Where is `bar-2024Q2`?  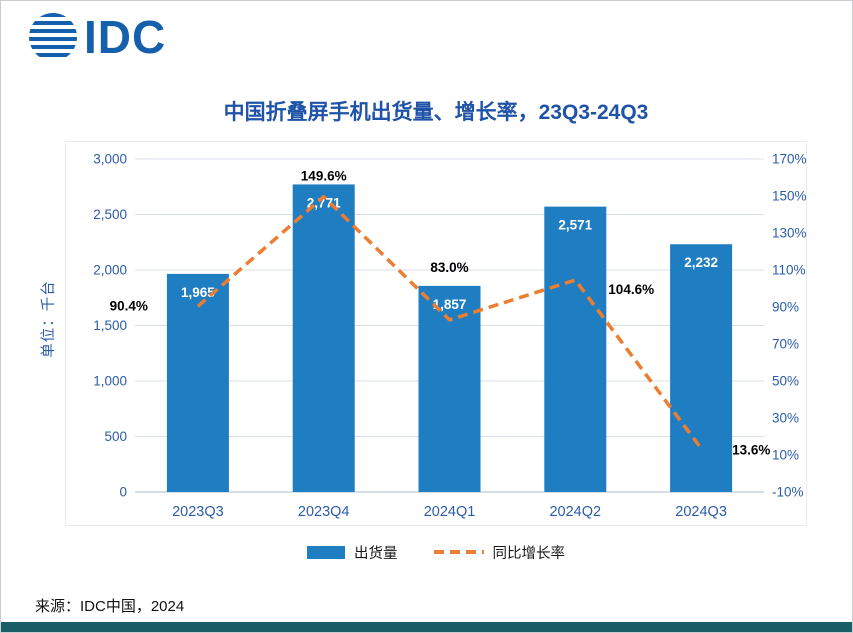 bar-2024Q2 is located at coordinates (575, 349).